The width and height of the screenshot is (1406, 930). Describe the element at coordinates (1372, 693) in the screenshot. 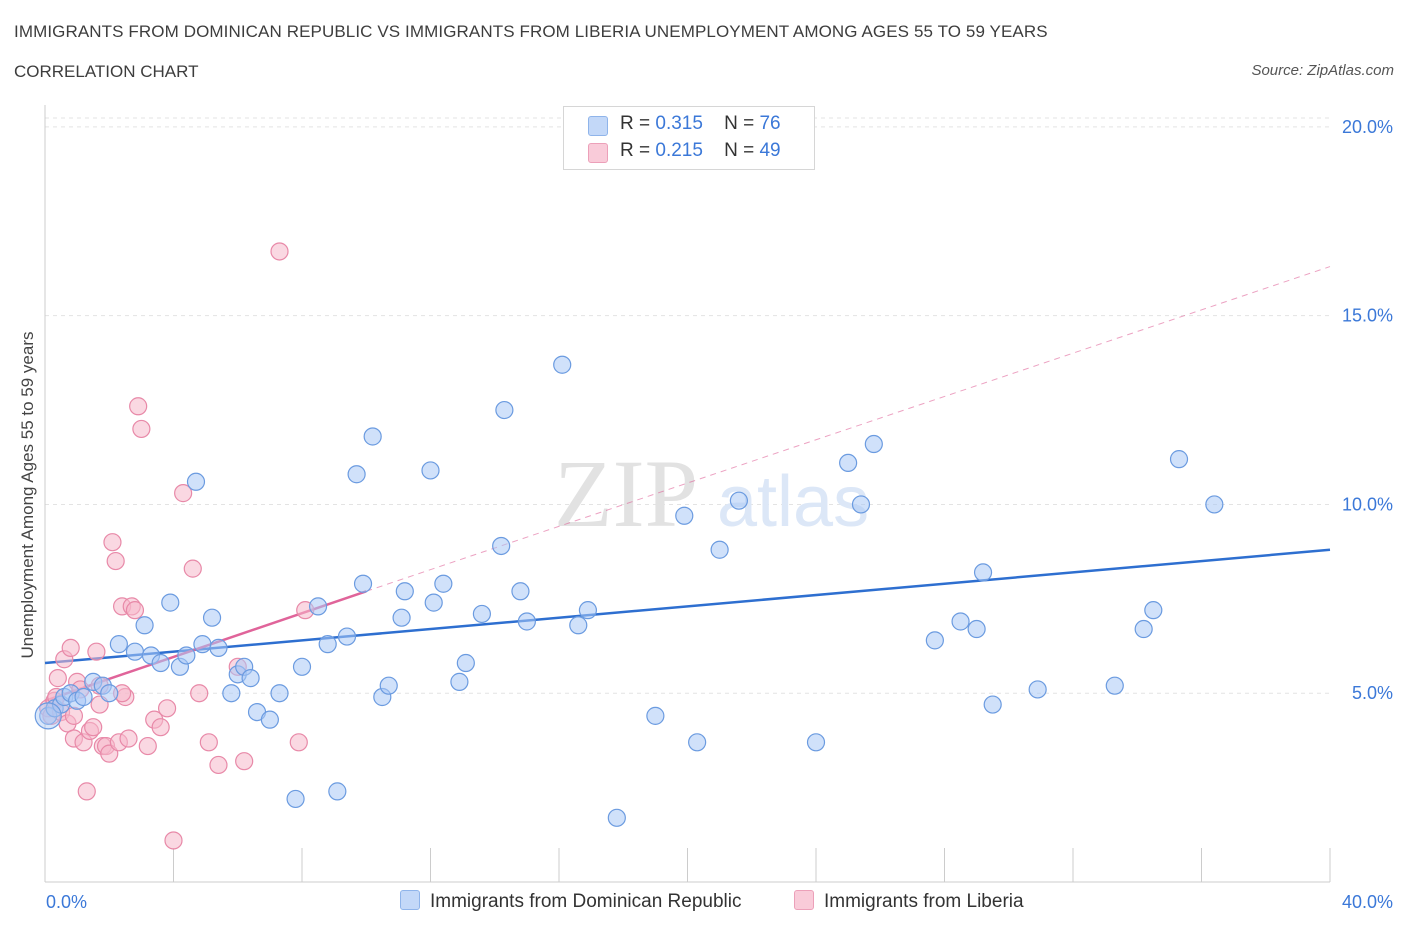

I see `y-tick-label: 5.0%` at that location.